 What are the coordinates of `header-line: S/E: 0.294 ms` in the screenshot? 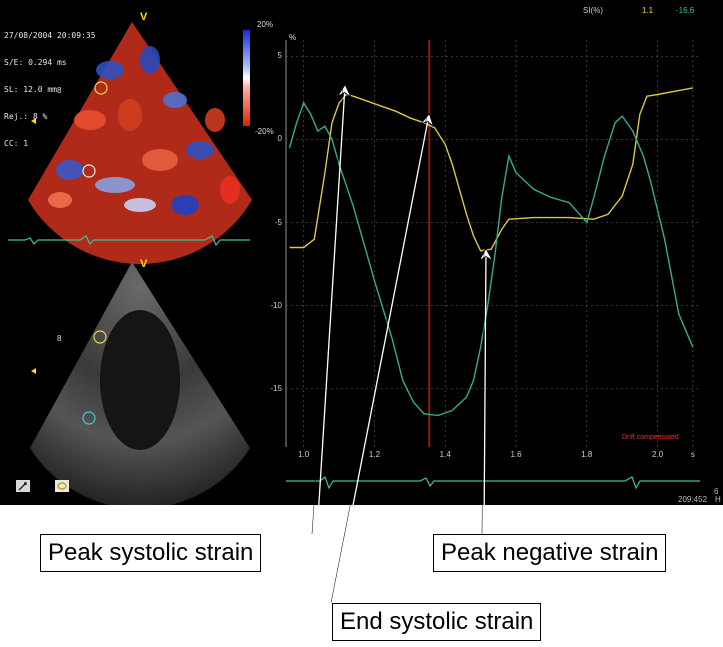 It's located at (35, 62).